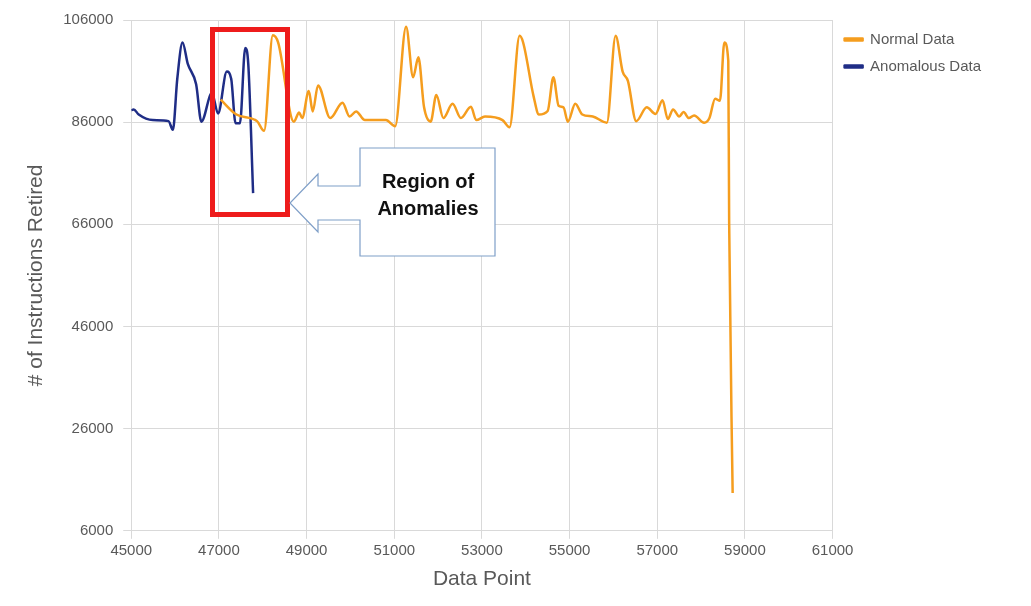 This screenshot has height=606, width=1031. I want to click on x-axis-title: Data Point, so click(482, 578).